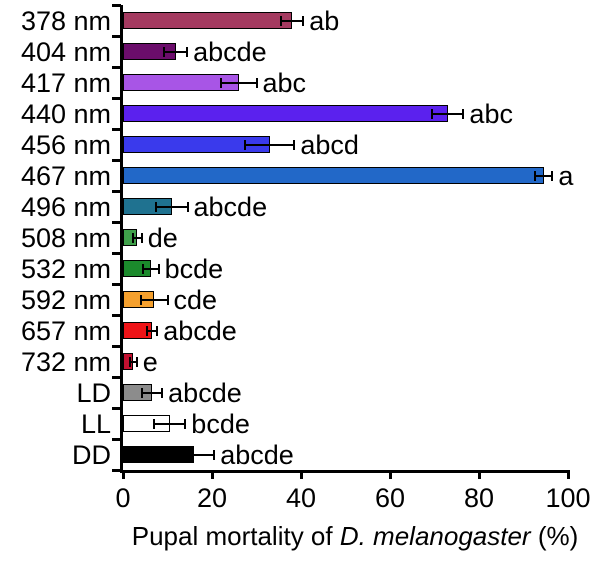 This screenshot has height=562, width=600. What do you see at coordinates (65, 299) in the screenshot?
I see `category-label: 592 nm` at bounding box center [65, 299].